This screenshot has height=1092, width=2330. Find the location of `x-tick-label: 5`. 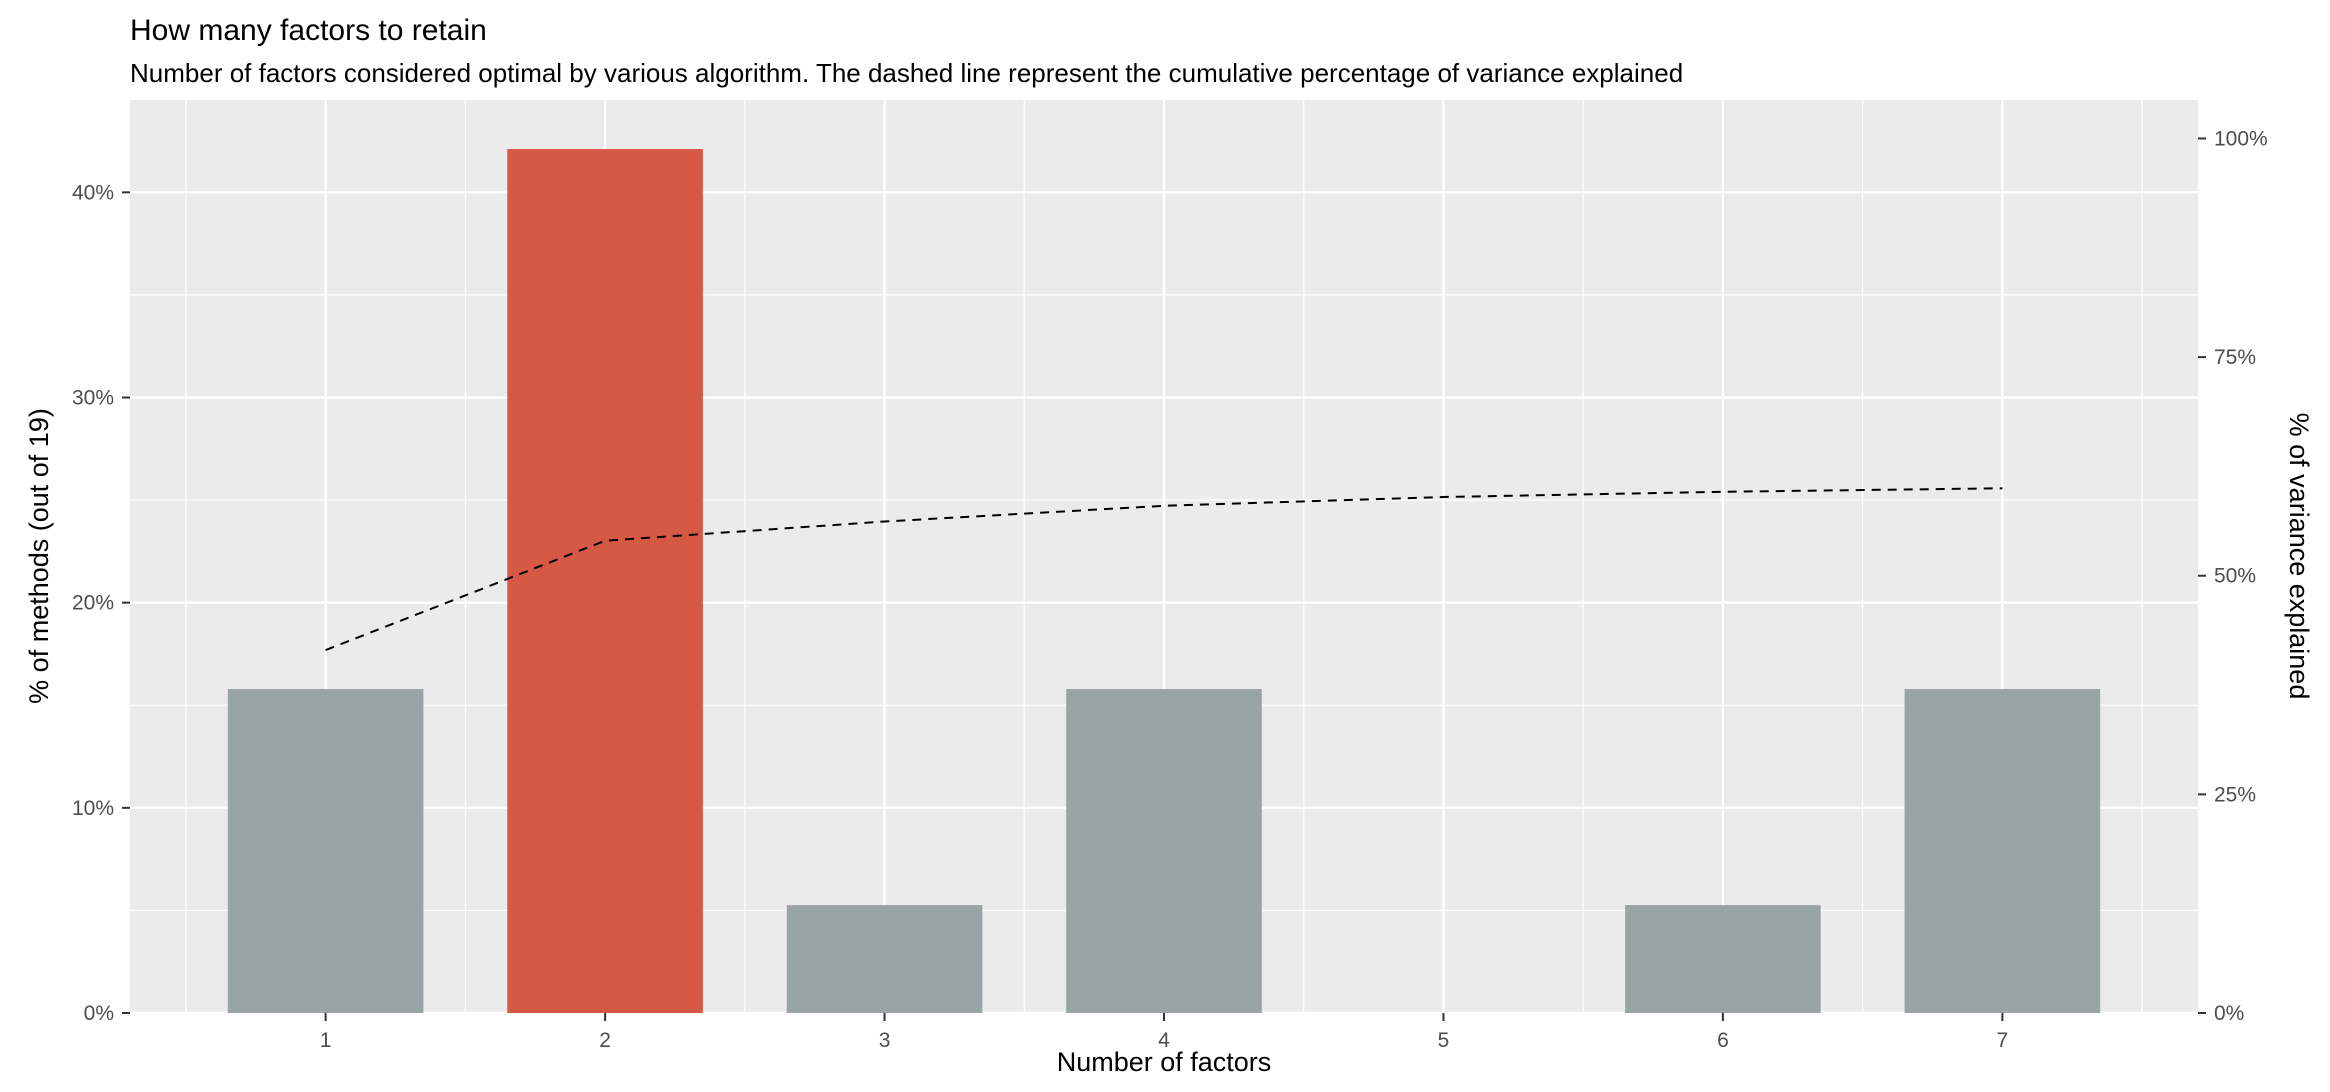

x-tick-label: 5 is located at coordinates (1444, 1040).